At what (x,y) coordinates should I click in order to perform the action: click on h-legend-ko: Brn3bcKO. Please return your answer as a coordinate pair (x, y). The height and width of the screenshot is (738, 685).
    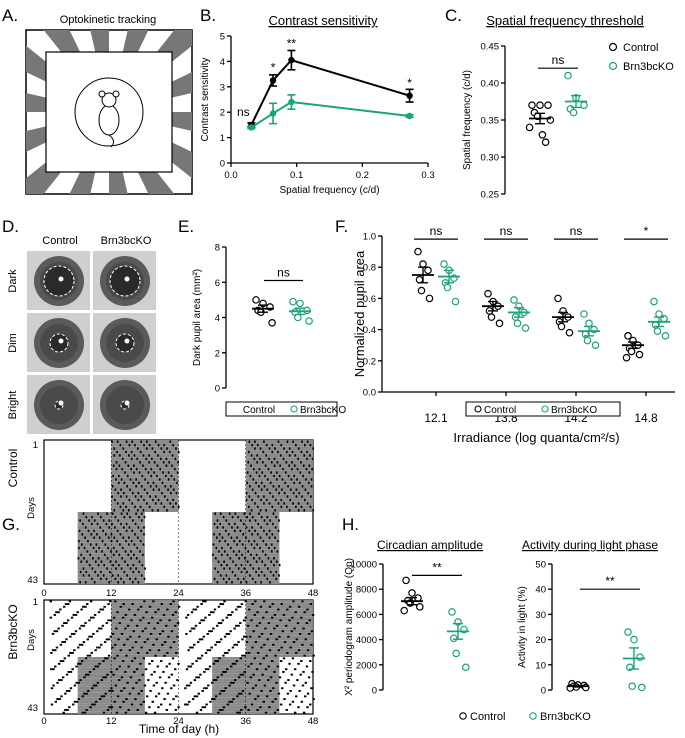
    Looking at the image, I should click on (565, 717).